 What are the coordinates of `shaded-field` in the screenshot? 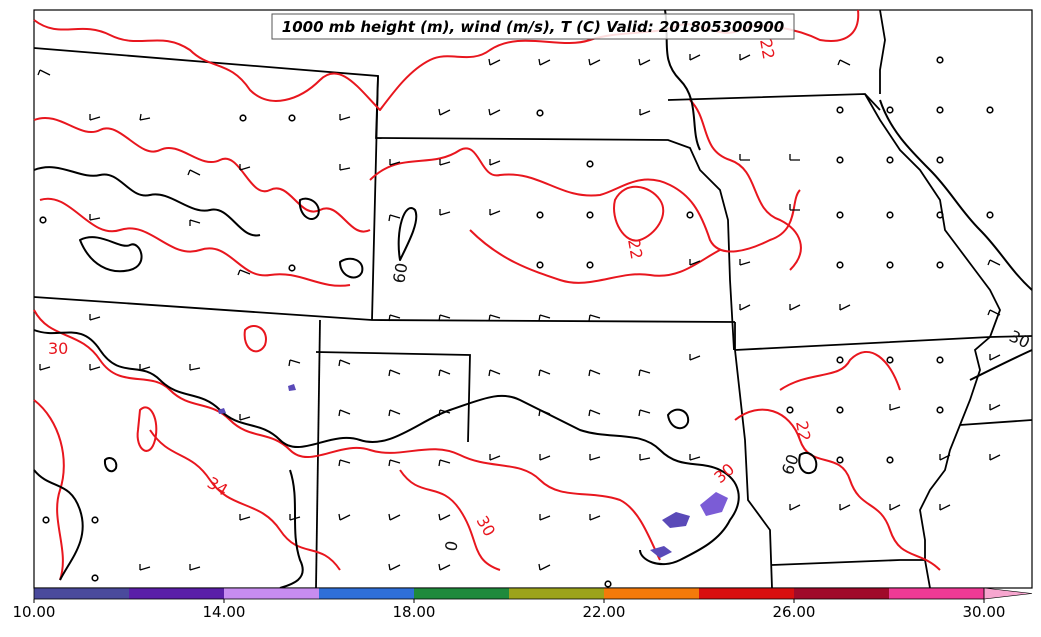 It's located at (473, 471).